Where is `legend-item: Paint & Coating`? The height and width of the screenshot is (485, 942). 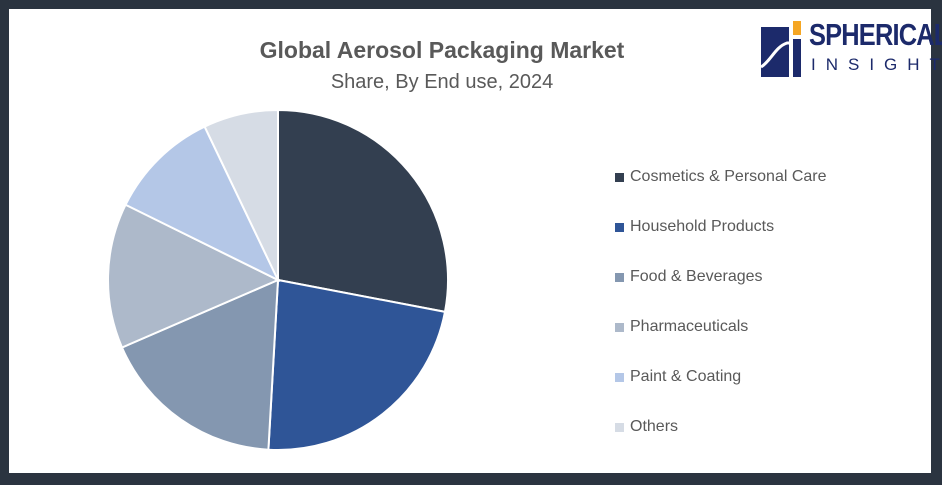
legend-item: Paint & Coating is located at coordinates (721, 377).